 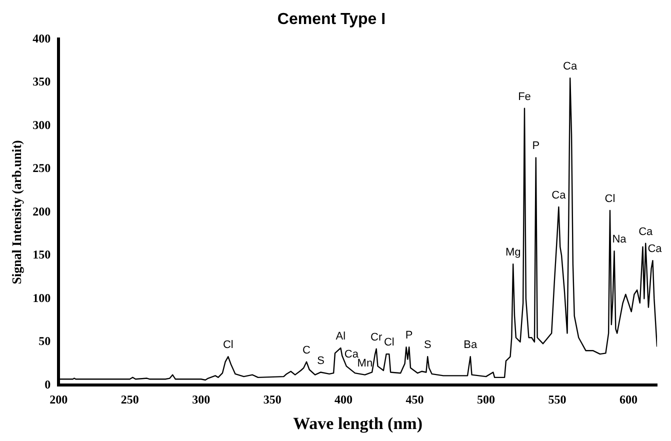 What do you see at coordinates (376, 337) in the screenshot?
I see `annotation: Cr` at bounding box center [376, 337].